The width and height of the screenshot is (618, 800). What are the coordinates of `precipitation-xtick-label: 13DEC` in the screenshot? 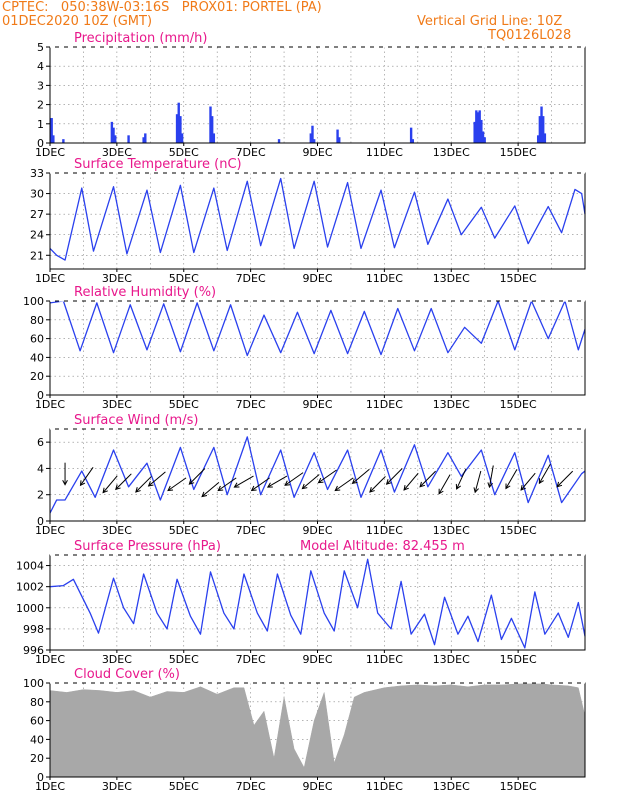 It's located at (451, 152).